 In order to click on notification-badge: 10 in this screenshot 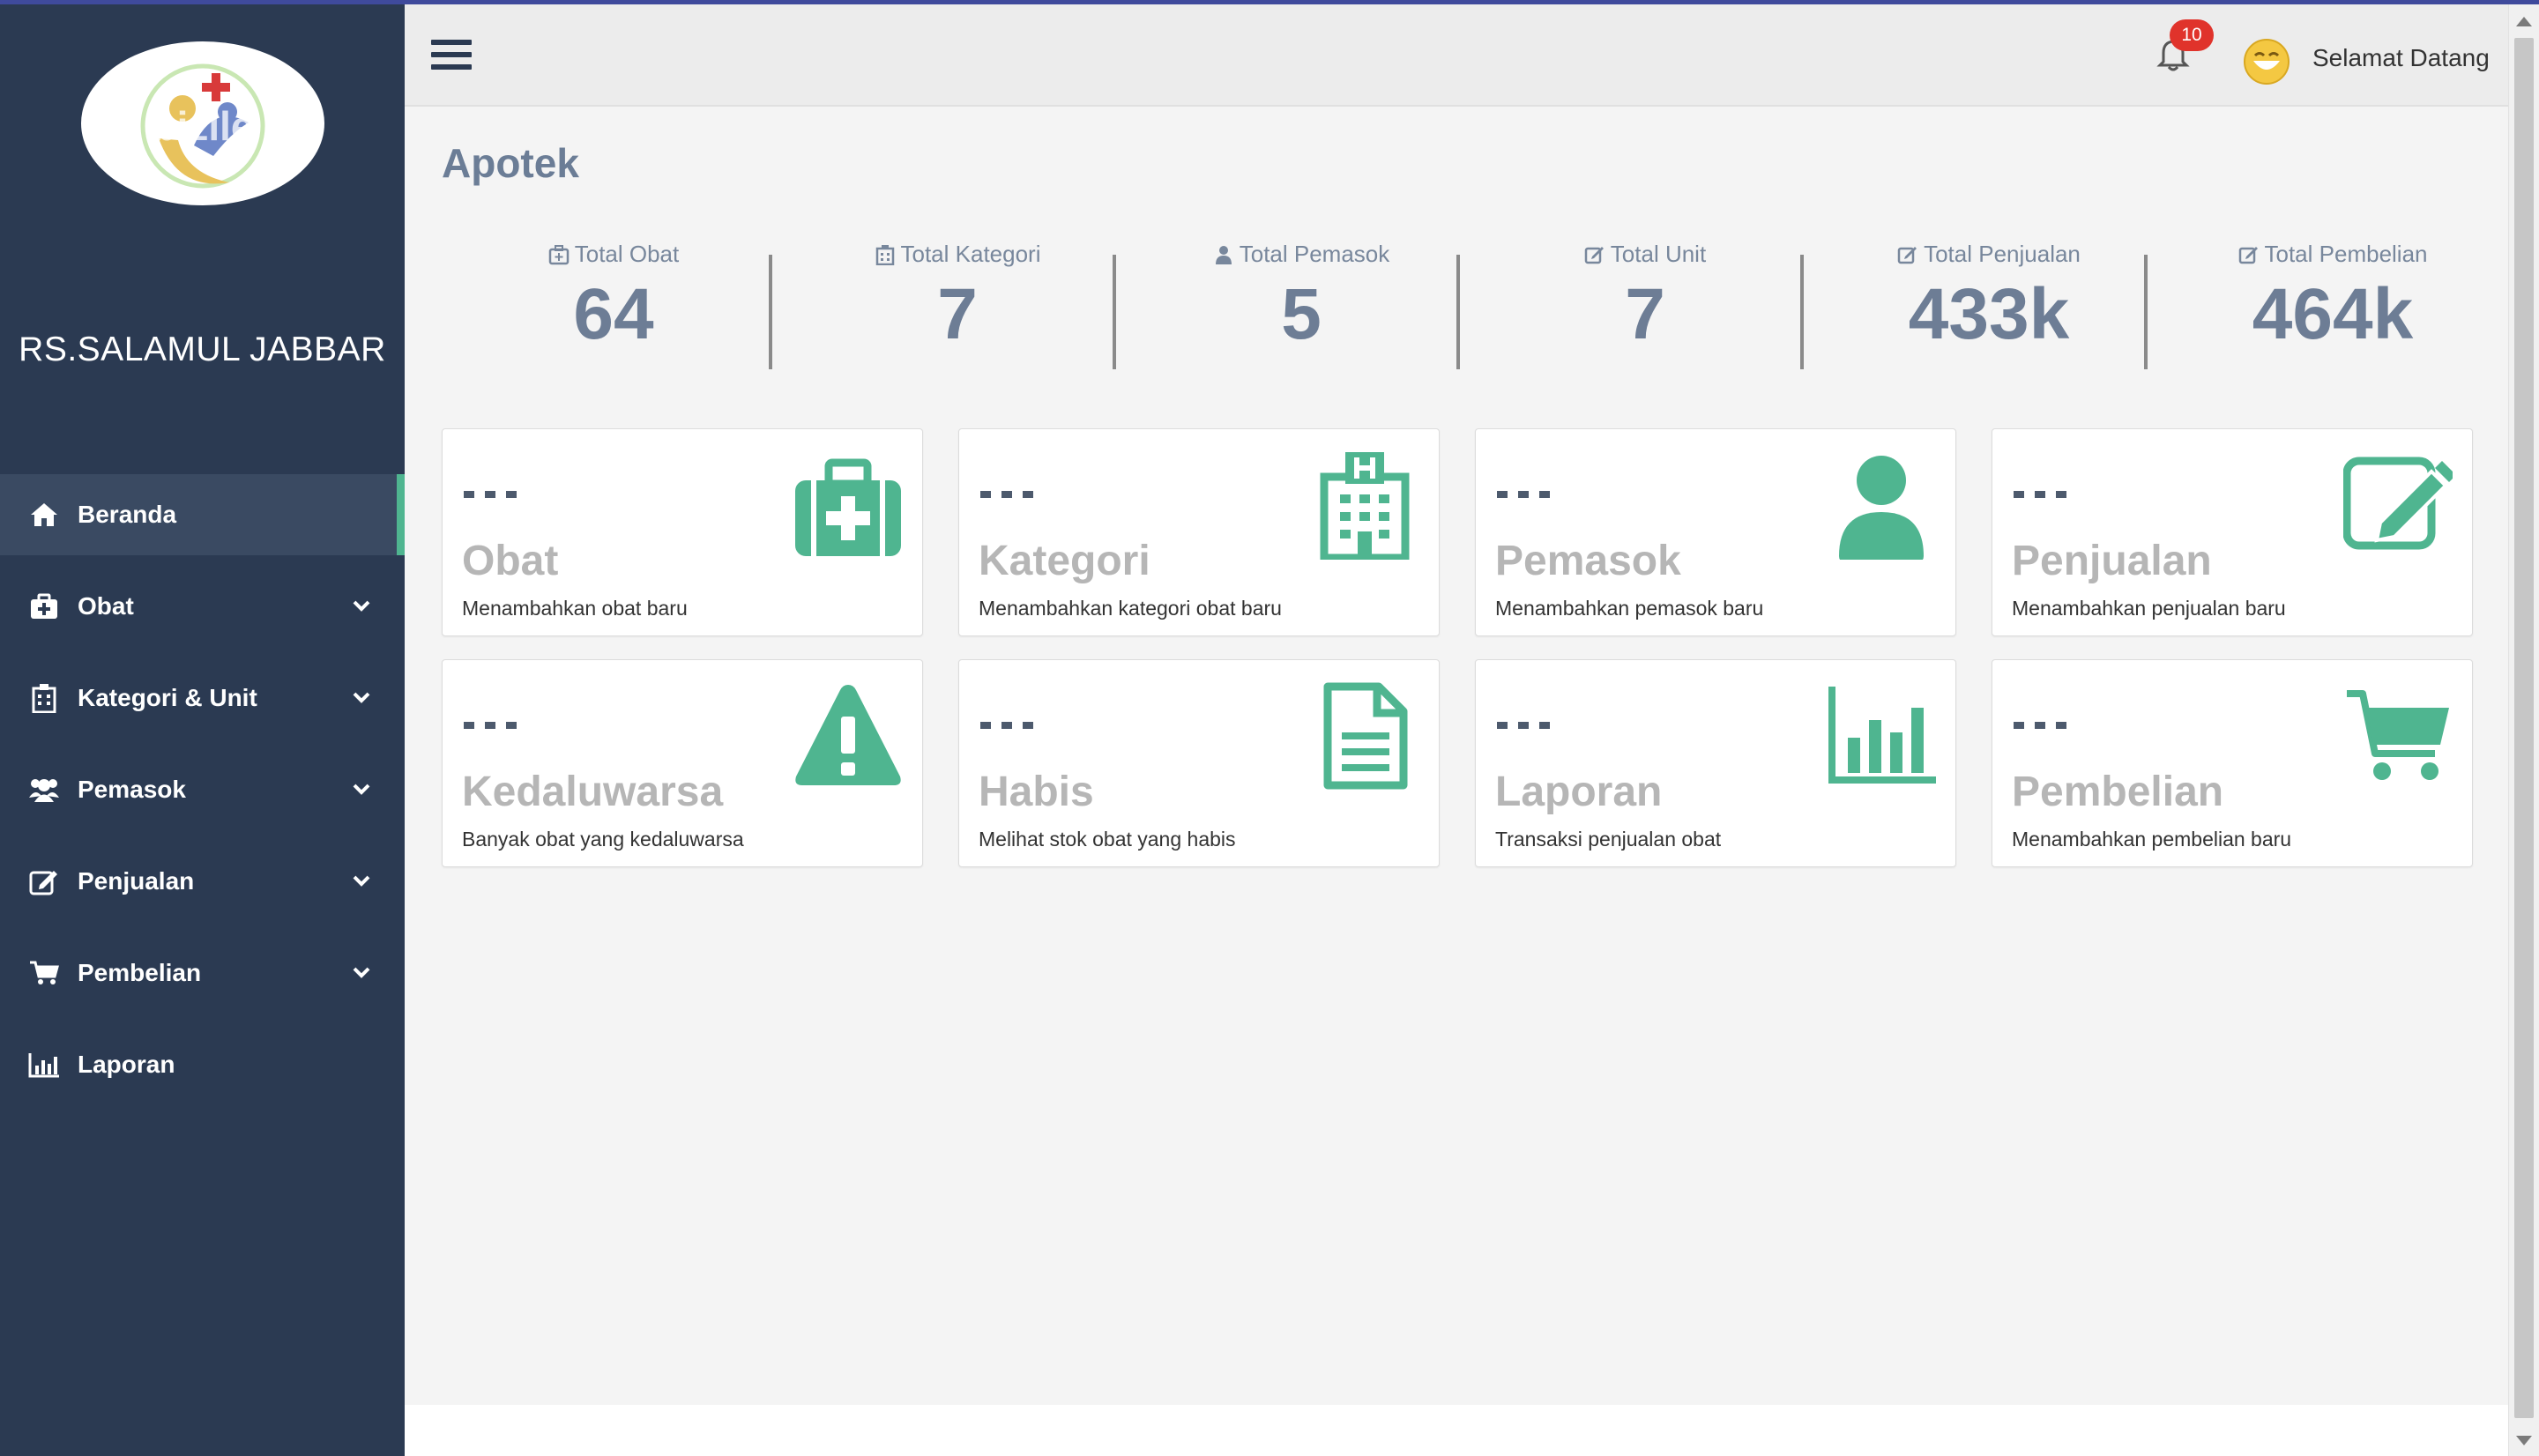, I will do `click(2192, 35)`.